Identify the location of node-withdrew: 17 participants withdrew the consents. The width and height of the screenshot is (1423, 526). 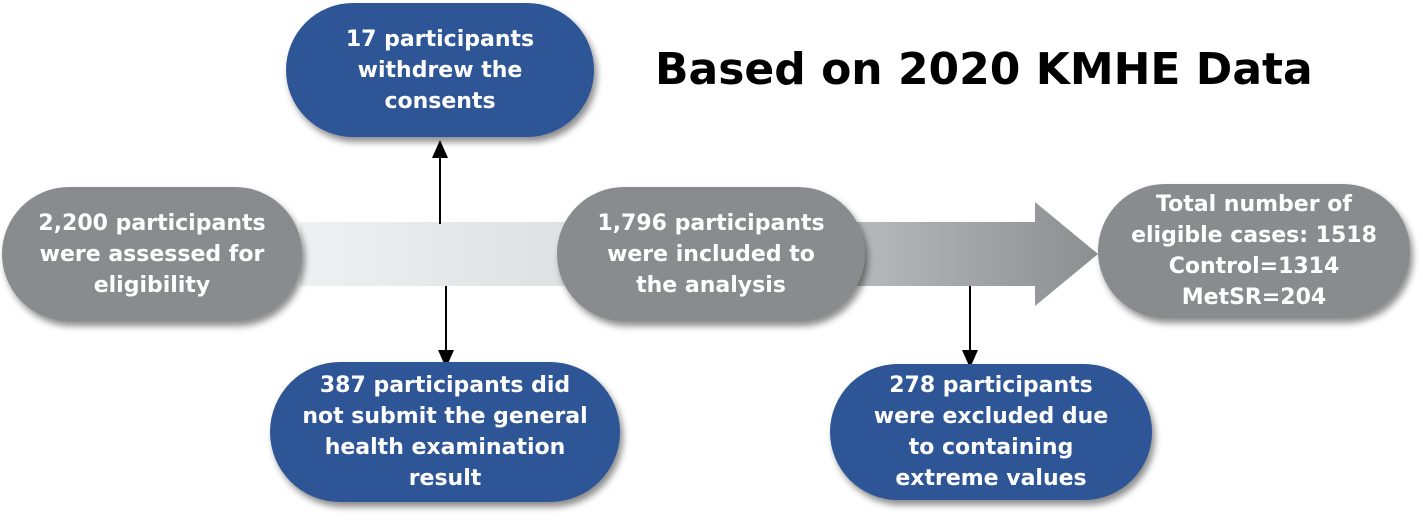
(440, 70).